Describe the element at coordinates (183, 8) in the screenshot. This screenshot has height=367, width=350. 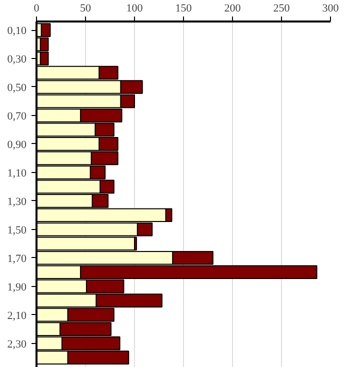
I see `x-tick-label: 150` at that location.